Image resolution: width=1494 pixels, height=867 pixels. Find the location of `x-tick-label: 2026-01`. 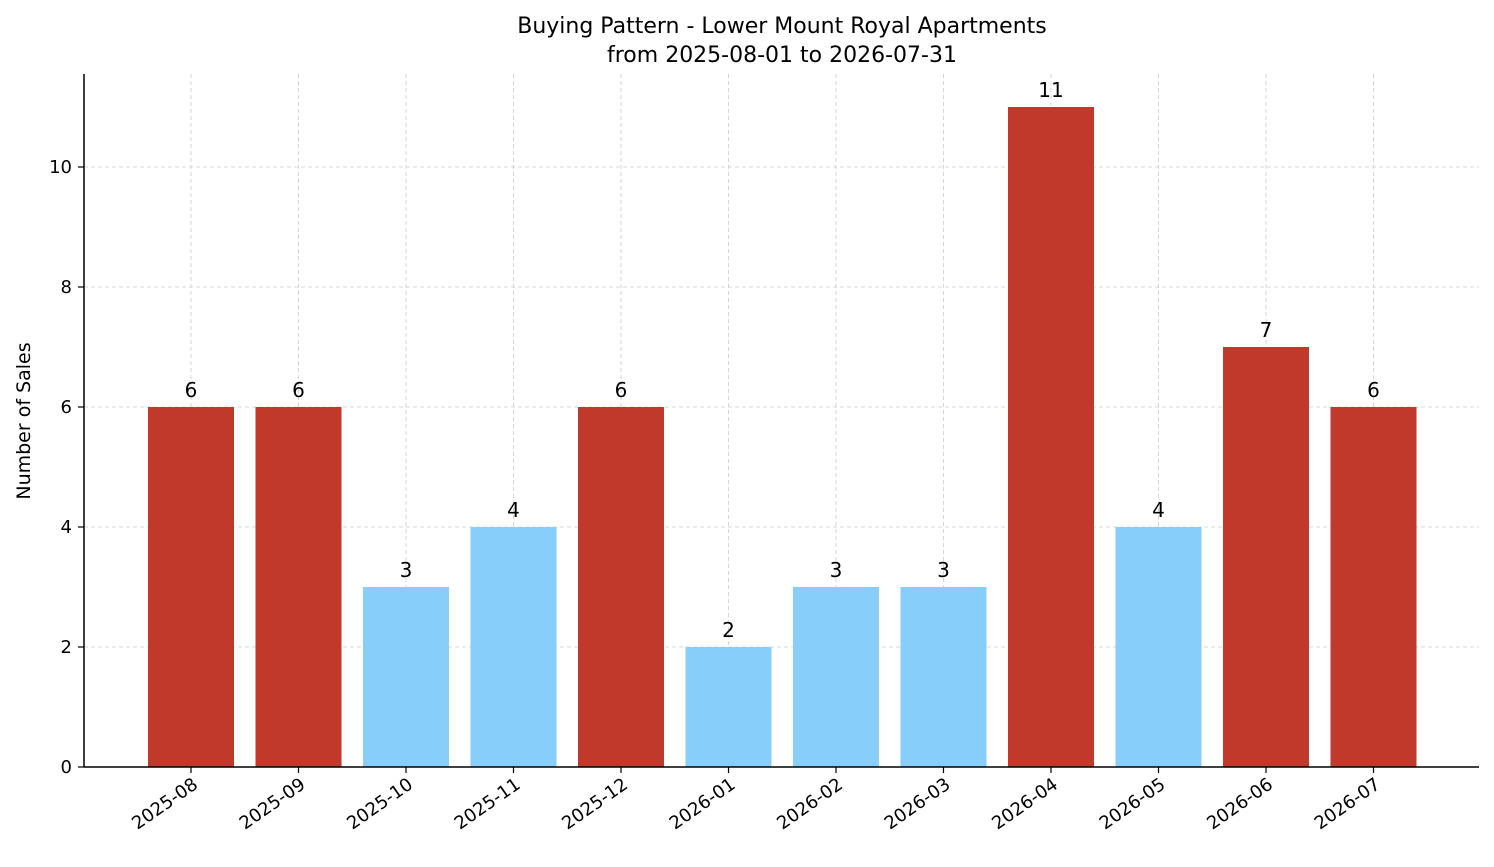

x-tick-label: 2026-01 is located at coordinates (703, 804).